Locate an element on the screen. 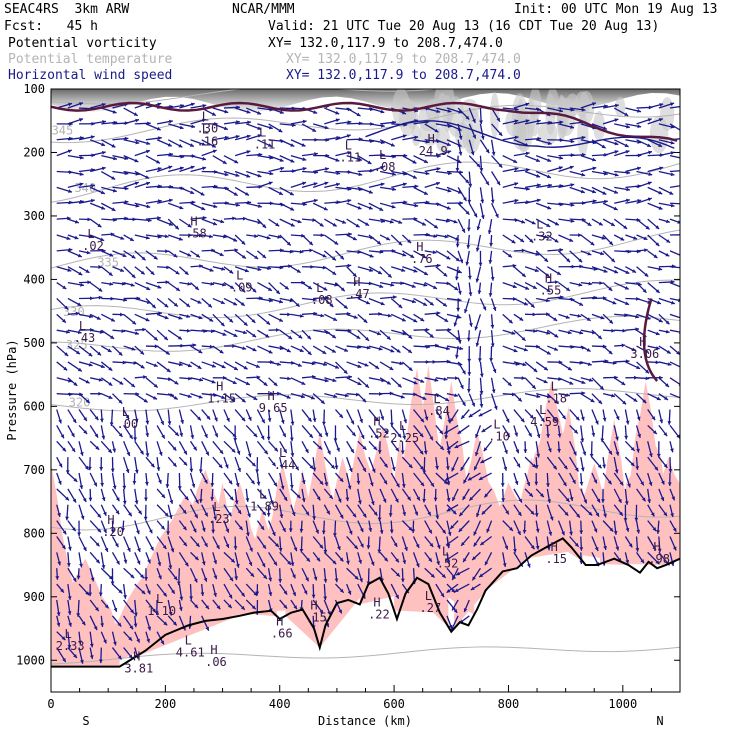 The width and height of the screenshot is (740, 740). extremum-value: .08 is located at coordinates (322, 300).